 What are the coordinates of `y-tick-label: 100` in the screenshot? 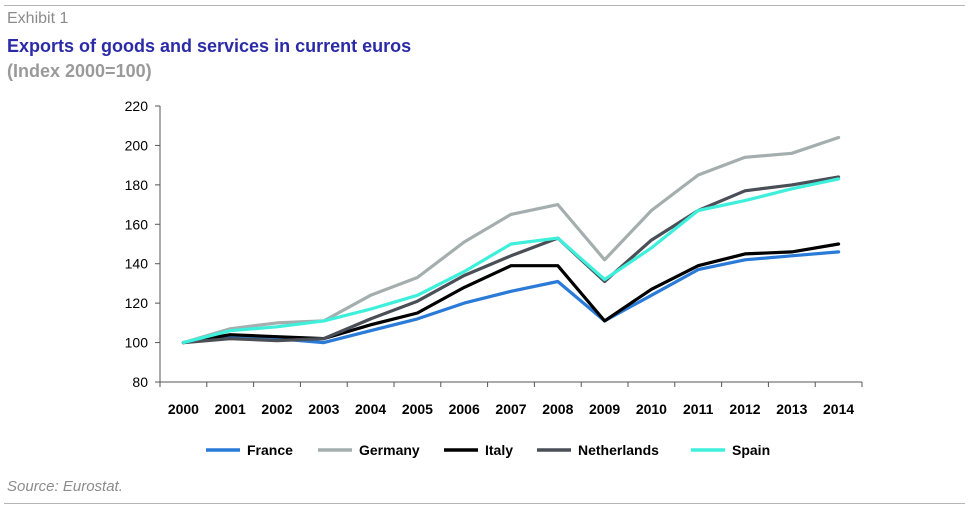 It's located at (137, 343).